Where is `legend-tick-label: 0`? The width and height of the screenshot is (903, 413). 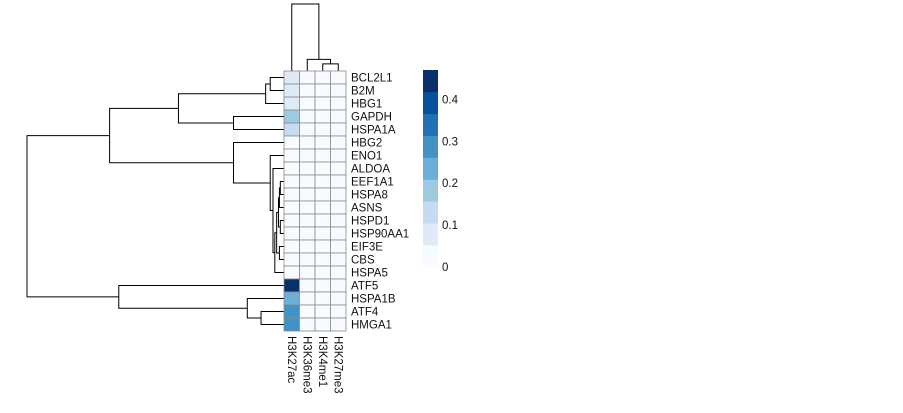 legend-tick-label: 0 is located at coordinates (445, 268).